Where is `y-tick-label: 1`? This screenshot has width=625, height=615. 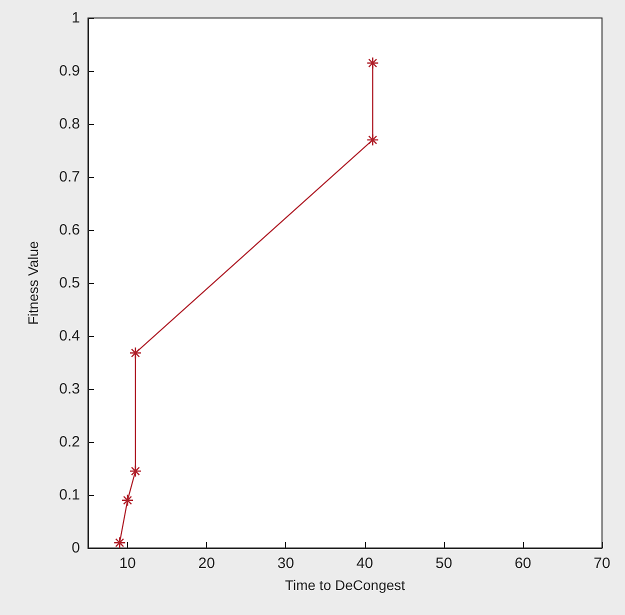
y-tick-label: 1 is located at coordinates (76, 18).